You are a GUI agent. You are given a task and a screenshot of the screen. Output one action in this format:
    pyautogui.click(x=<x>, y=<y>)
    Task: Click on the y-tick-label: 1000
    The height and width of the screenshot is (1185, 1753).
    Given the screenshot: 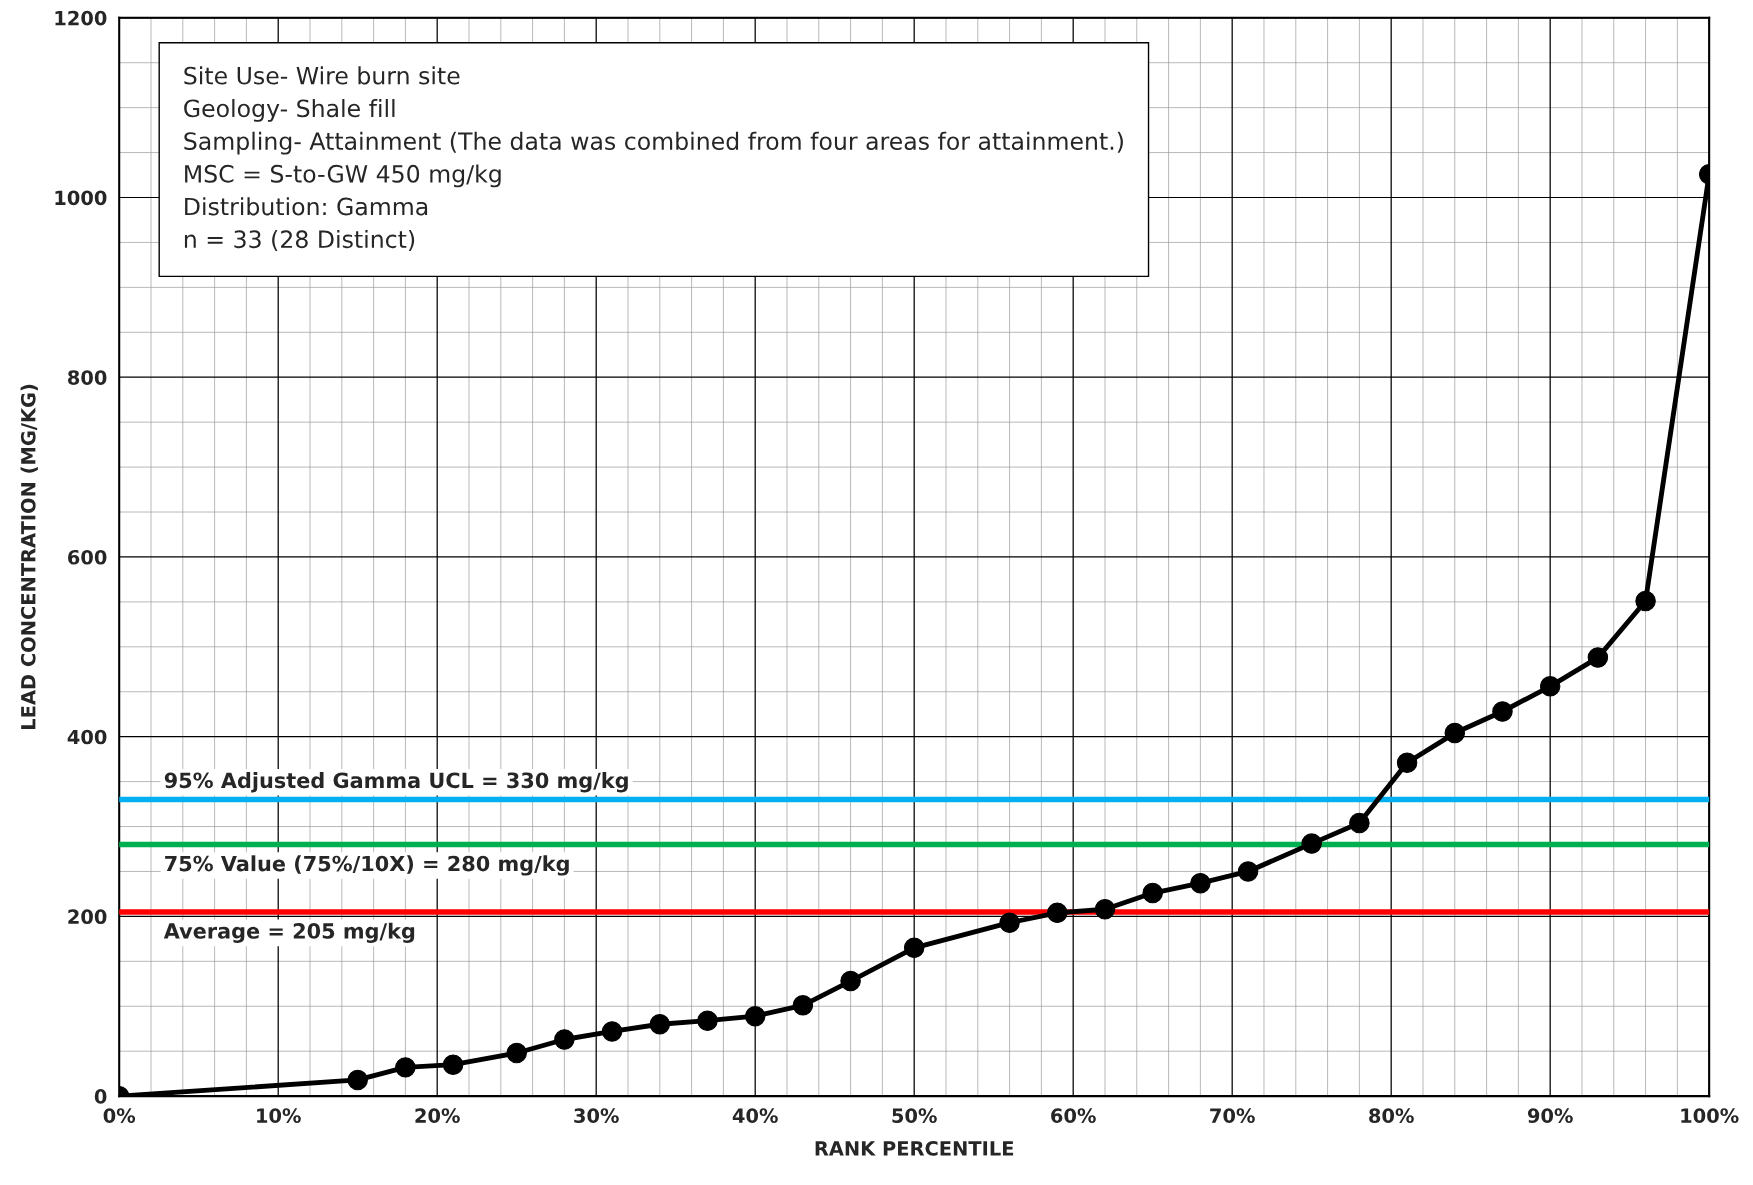 What is the action you would take?
    pyautogui.click(x=81, y=198)
    